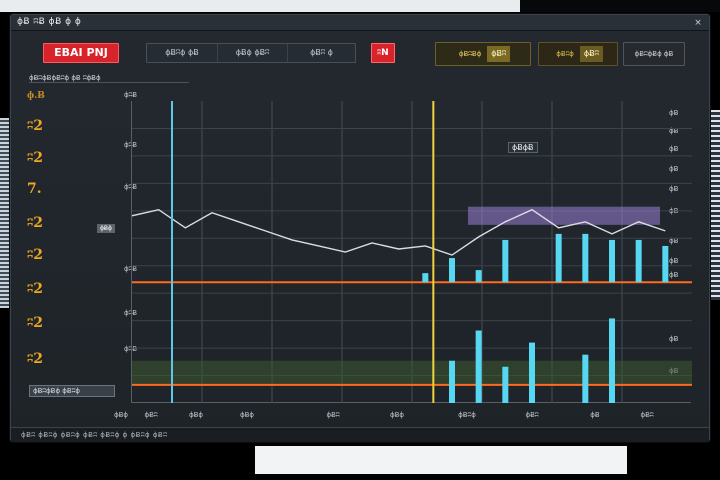 Image resolution: width=720 pixels, height=480 pixels. What do you see at coordinates (49, 22) in the screenshot?
I see `window-title: ɸɃ ʭɃ ɸɃ ɸ ɸ` at bounding box center [49, 22].